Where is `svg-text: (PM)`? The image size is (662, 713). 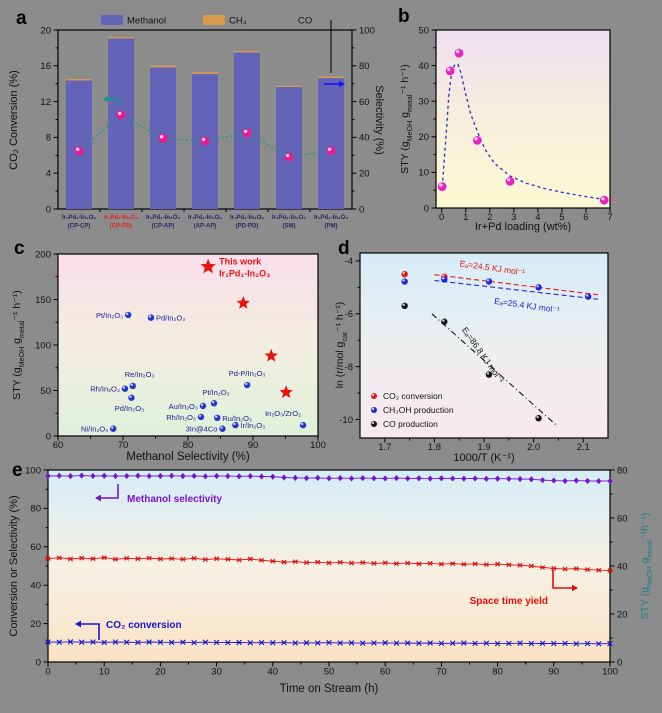
svg-text: (PM) is located at coordinates (331, 227).